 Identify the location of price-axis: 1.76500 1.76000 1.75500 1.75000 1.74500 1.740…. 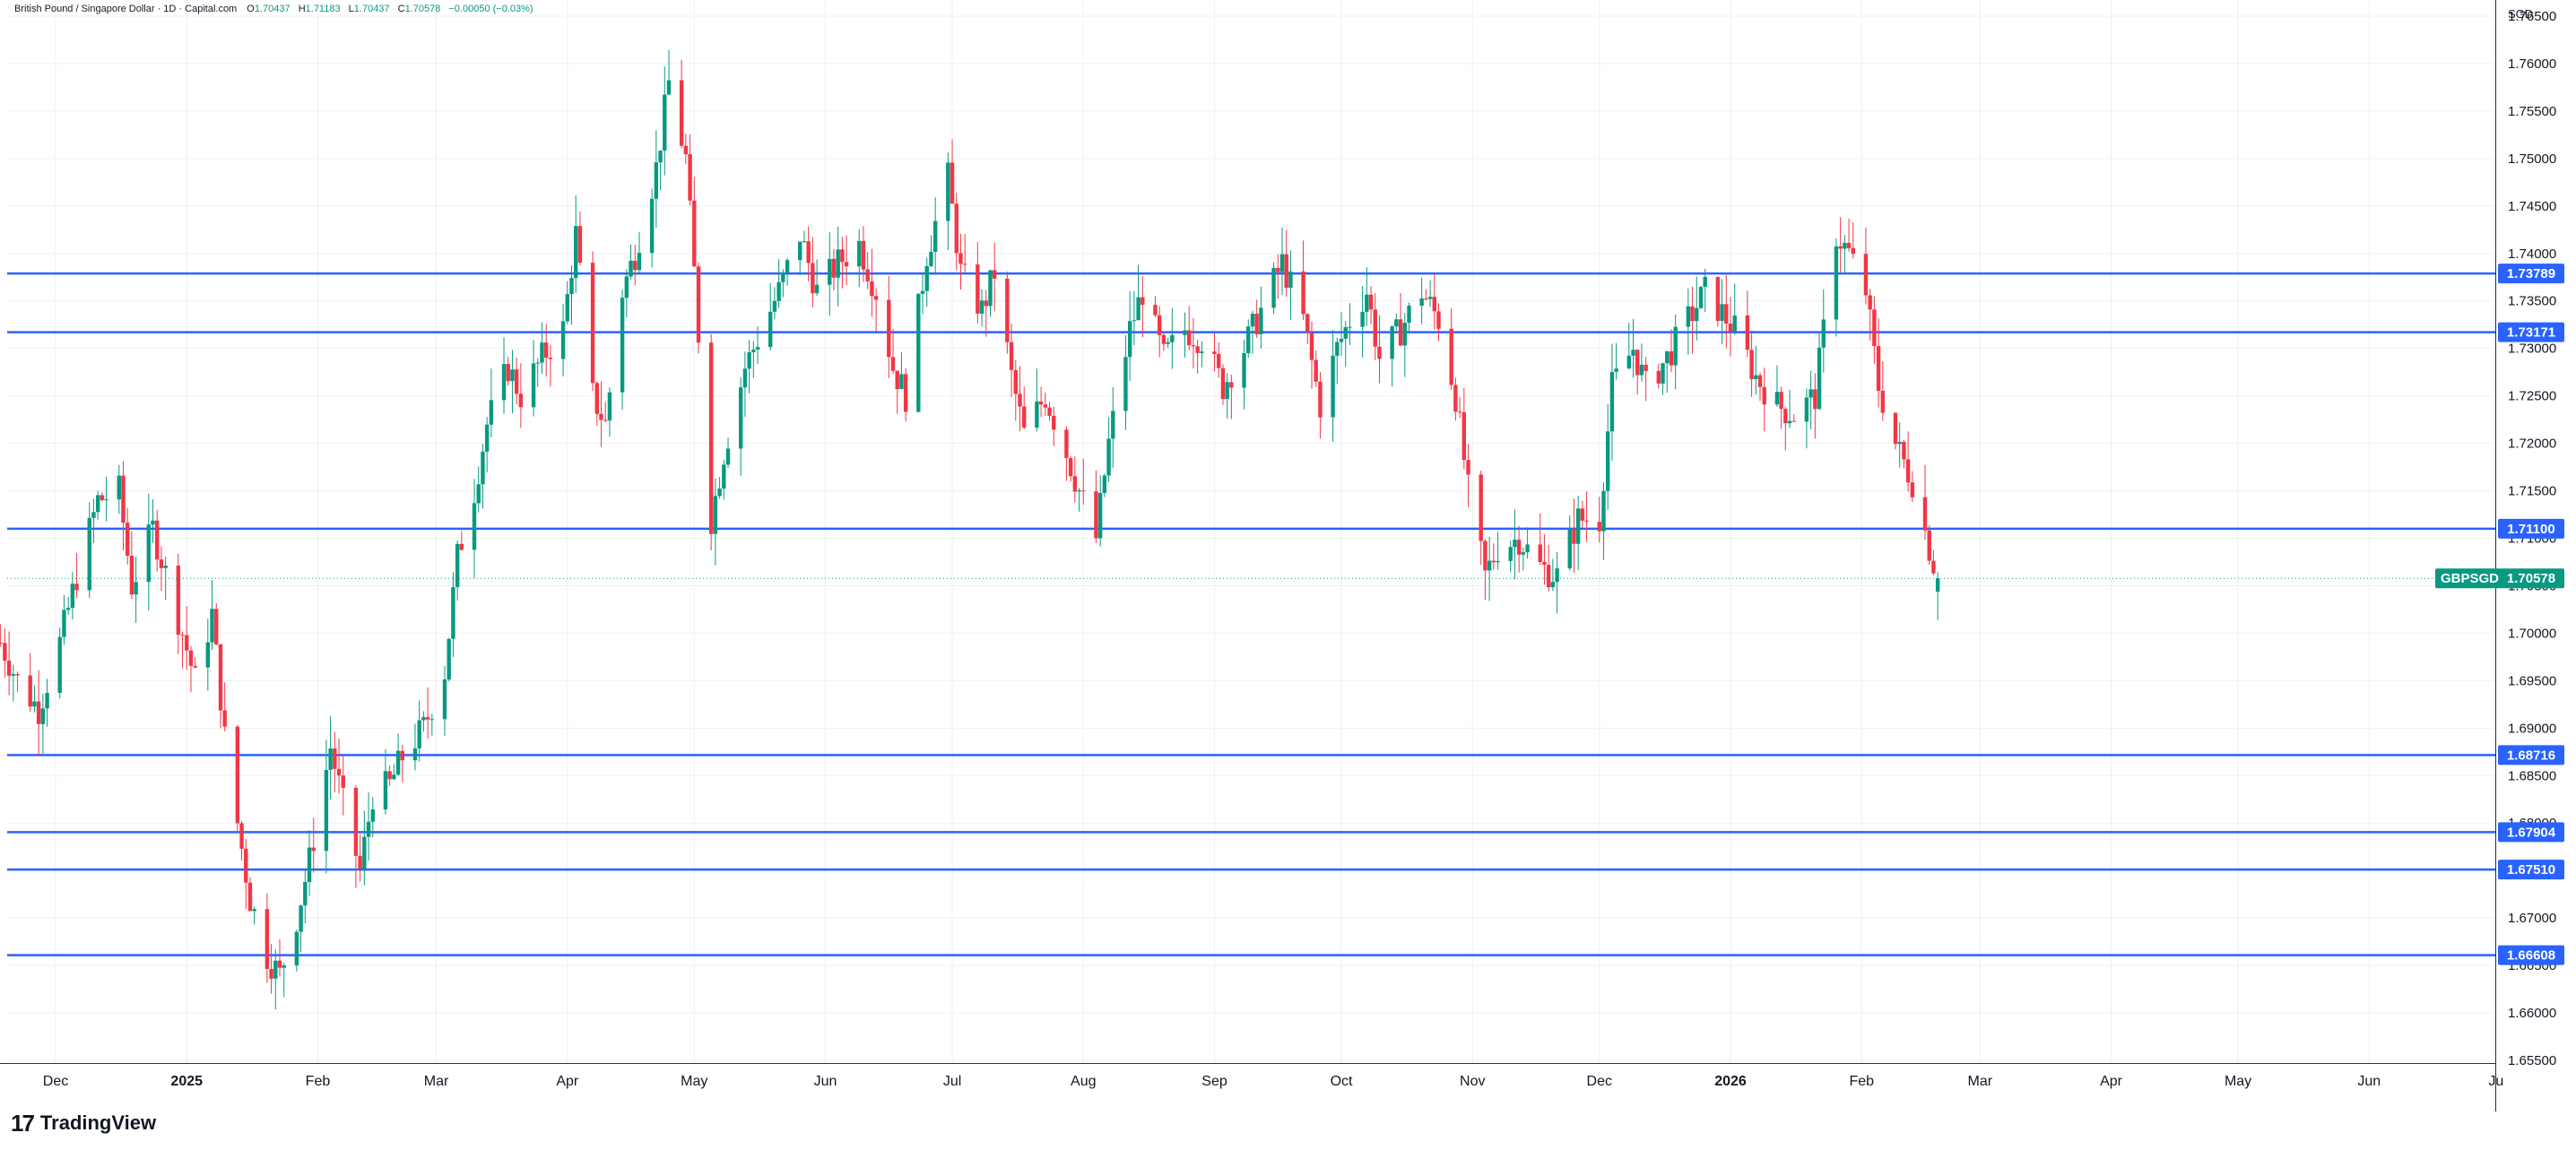
(2532, 538).